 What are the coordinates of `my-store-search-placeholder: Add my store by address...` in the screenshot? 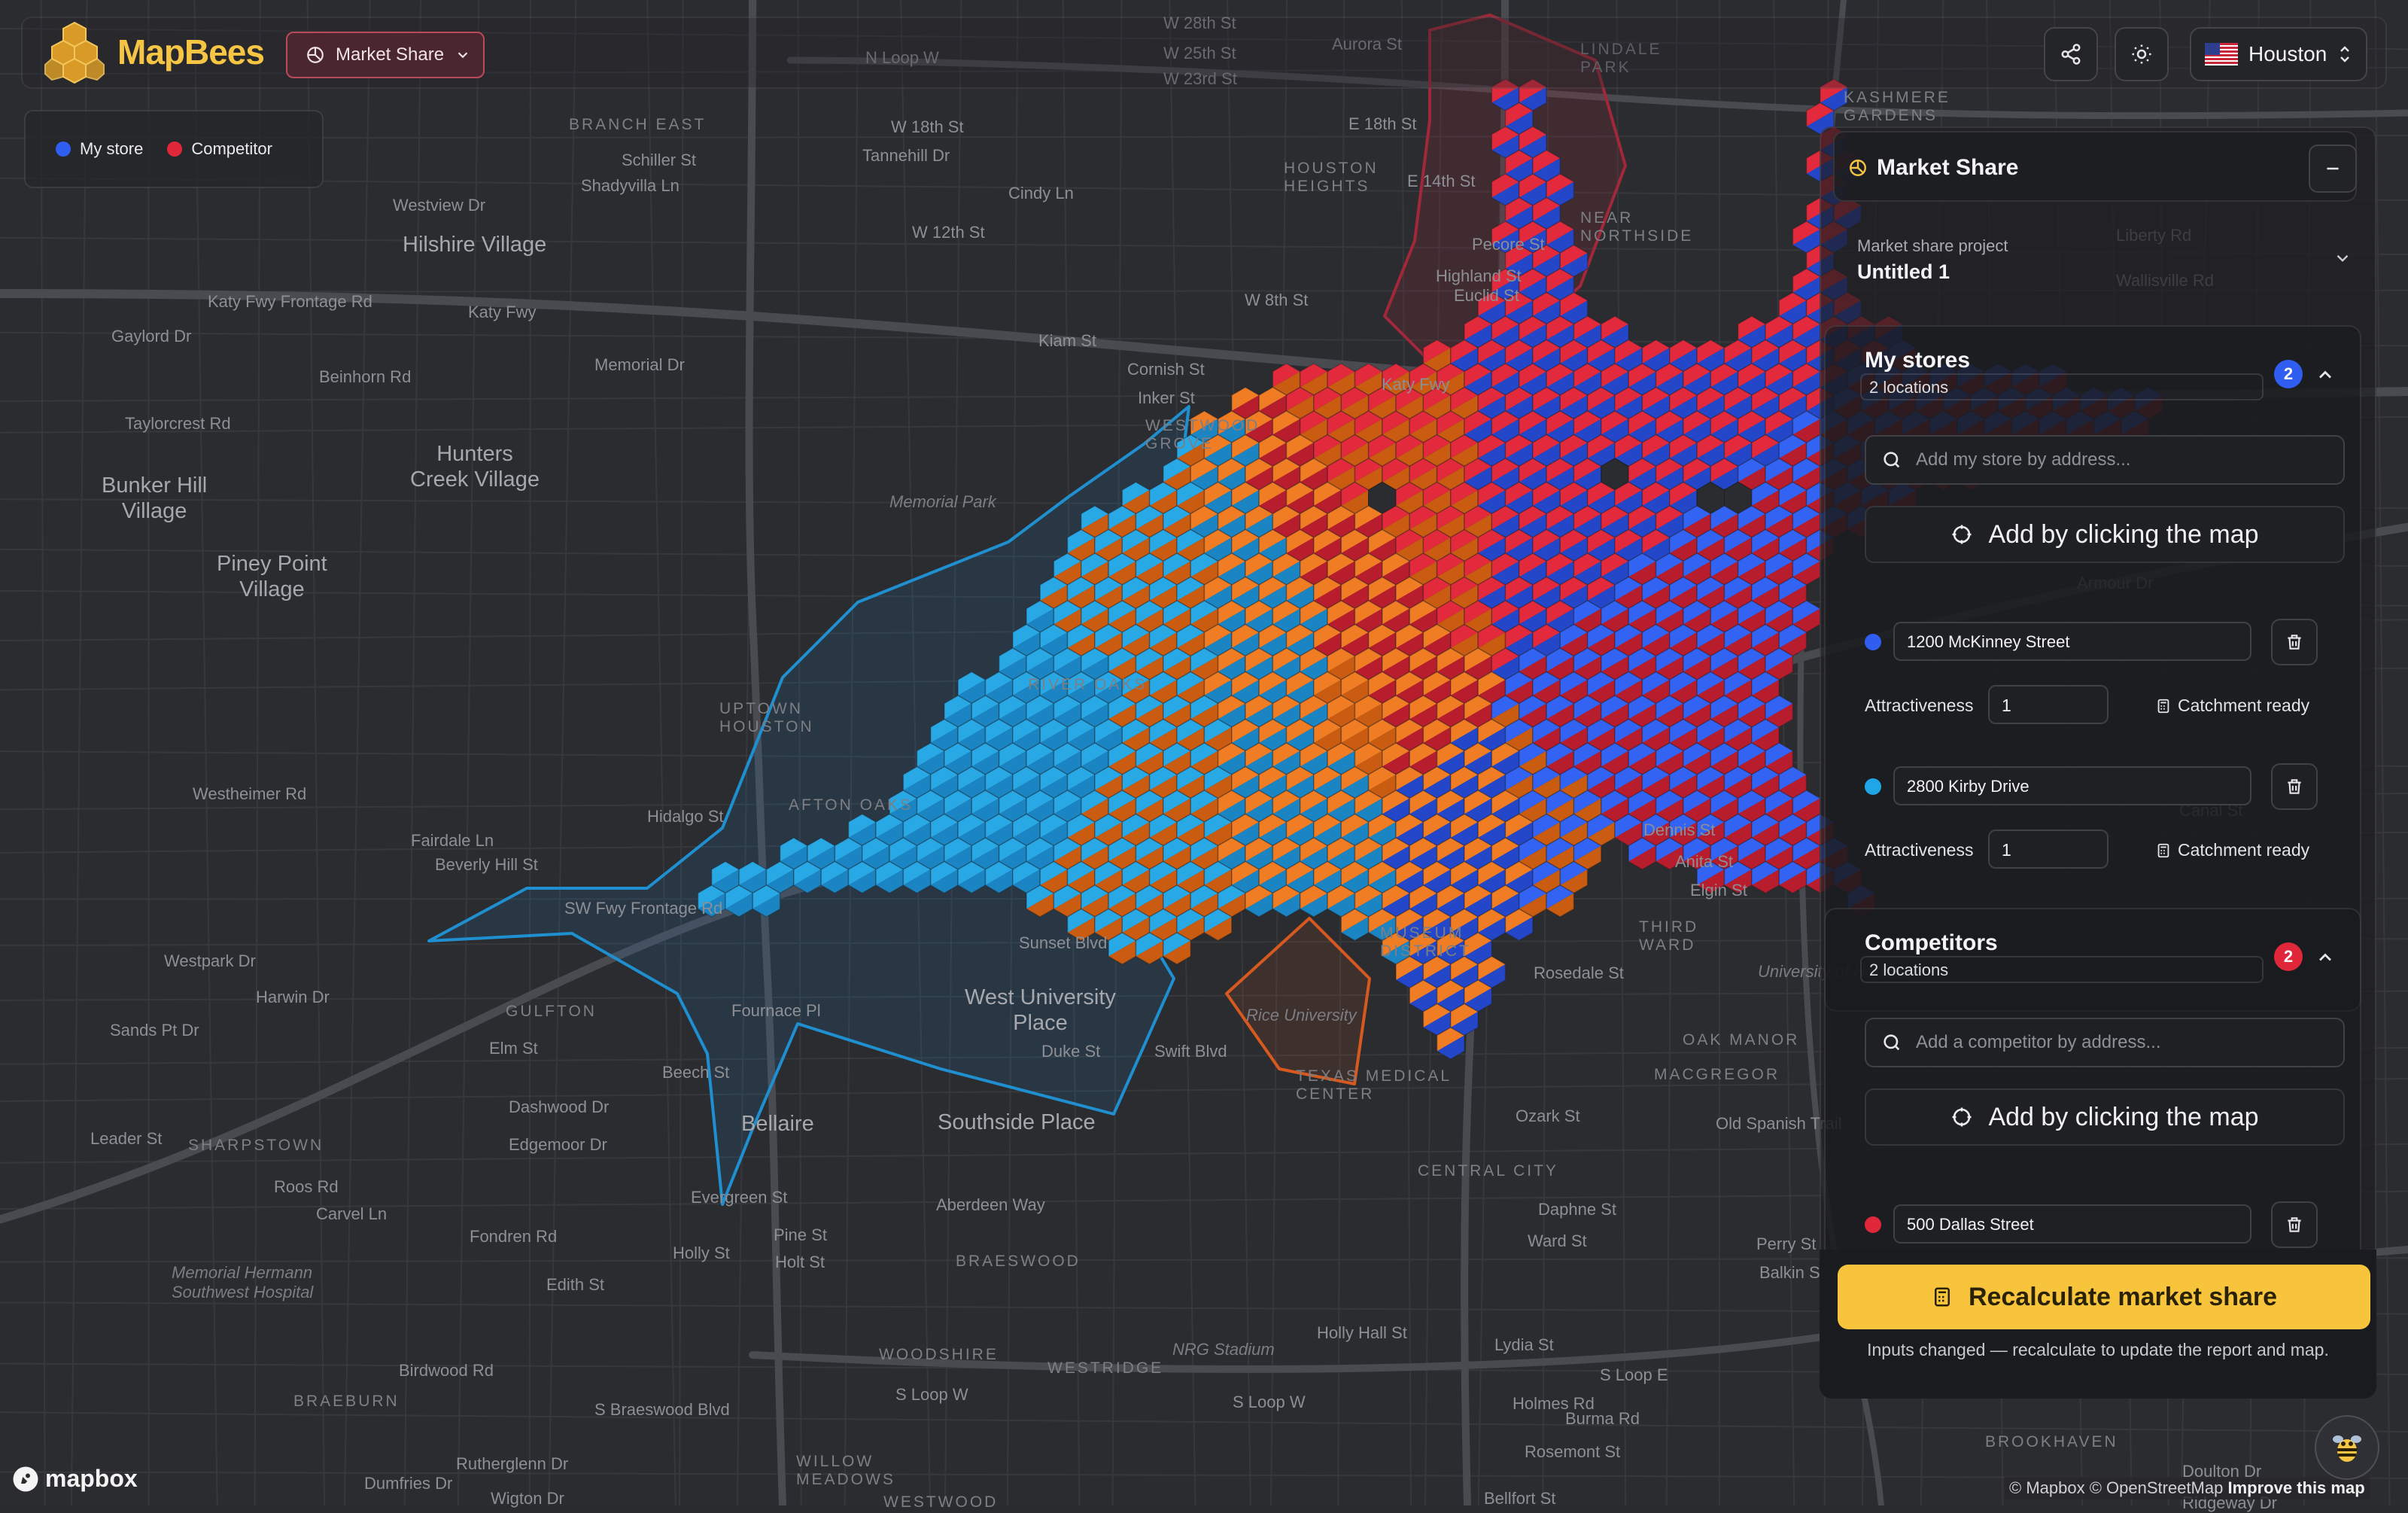 It's located at (2023, 459).